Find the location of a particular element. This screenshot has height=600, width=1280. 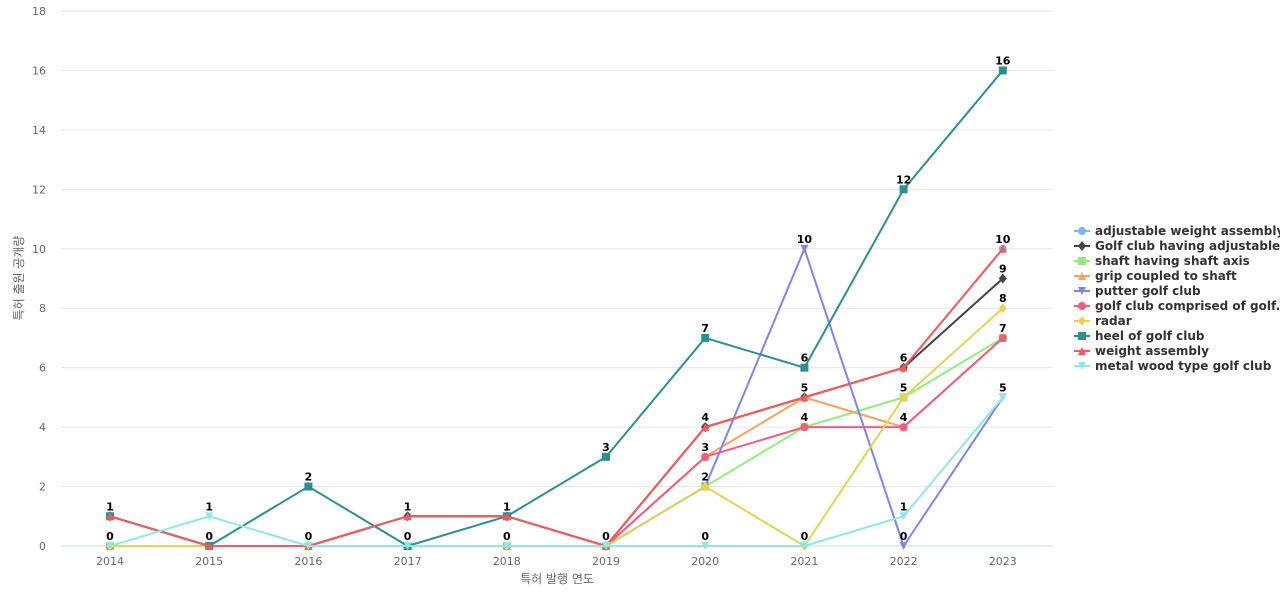

legend-label: grip coupled to shaft is located at coordinates (1166, 276).